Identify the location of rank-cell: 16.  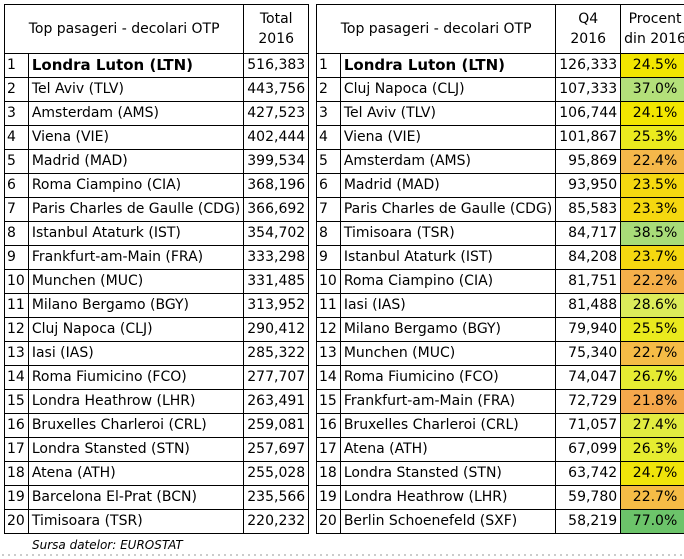
(16, 425).